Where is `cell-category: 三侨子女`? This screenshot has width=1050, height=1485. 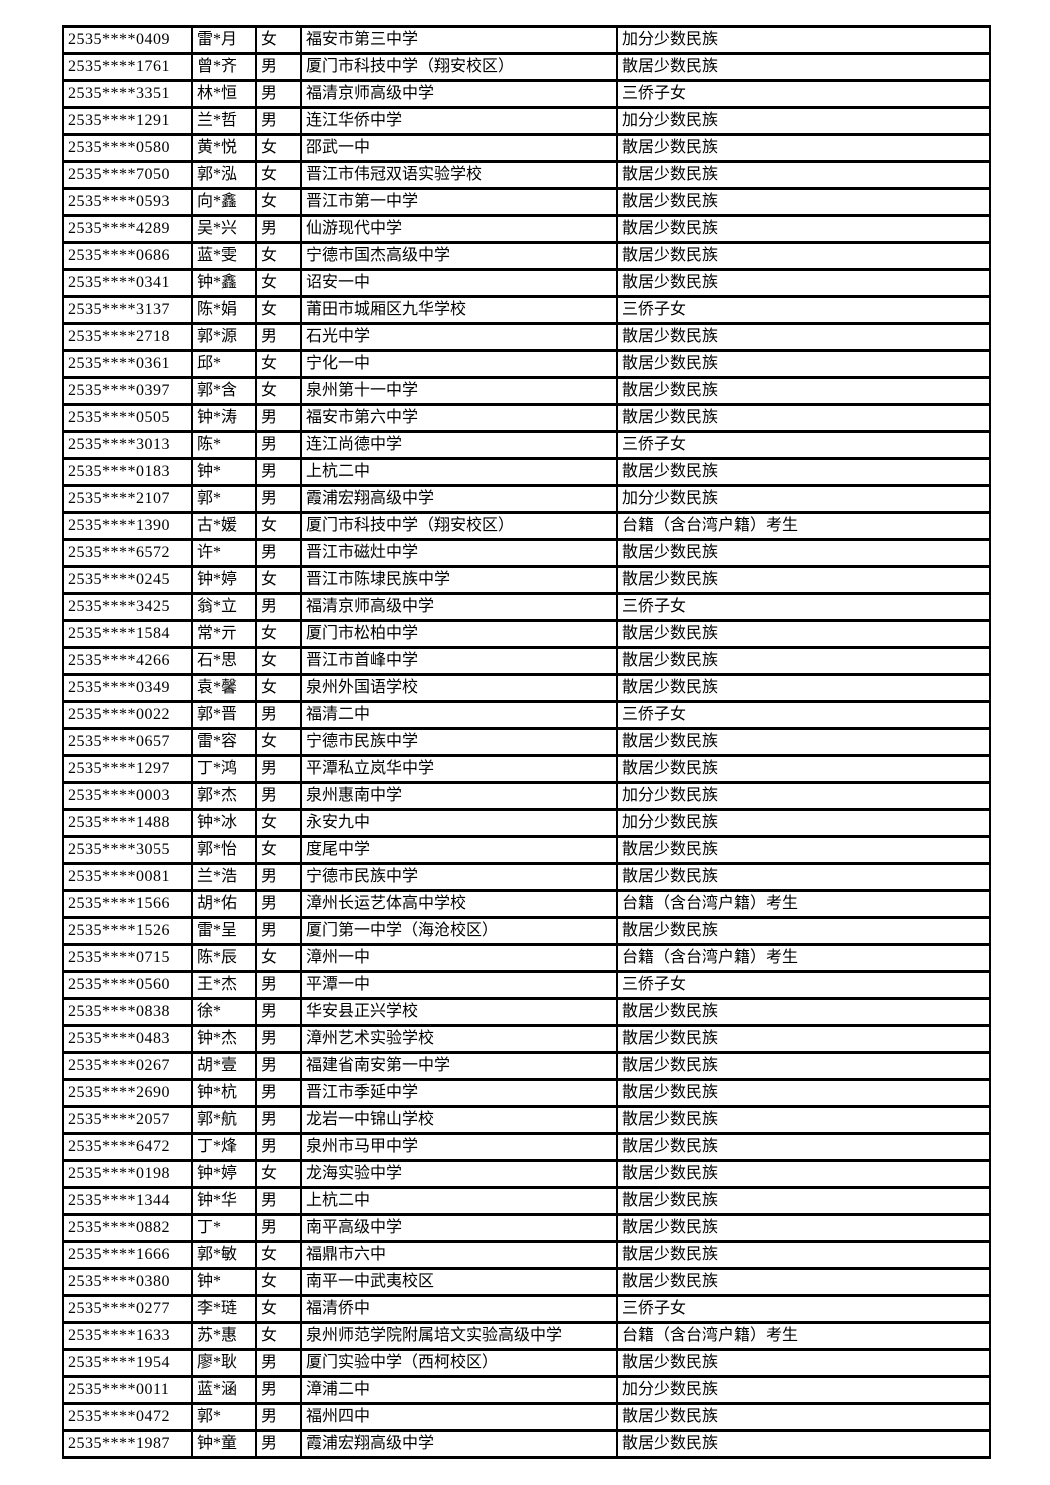
cell-category: 三侨子女 is located at coordinates (803, 445).